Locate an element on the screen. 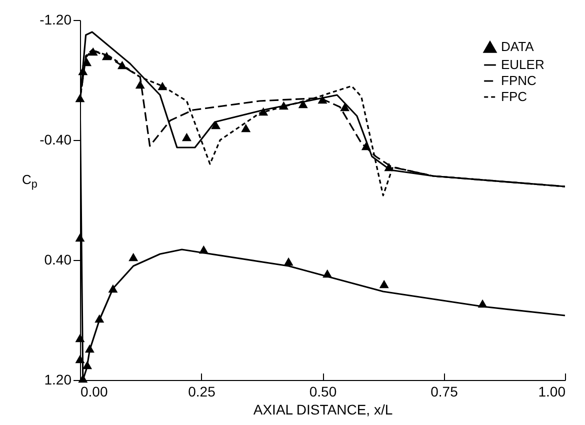  y-tick-label: -1.20 is located at coordinates (56, 20).